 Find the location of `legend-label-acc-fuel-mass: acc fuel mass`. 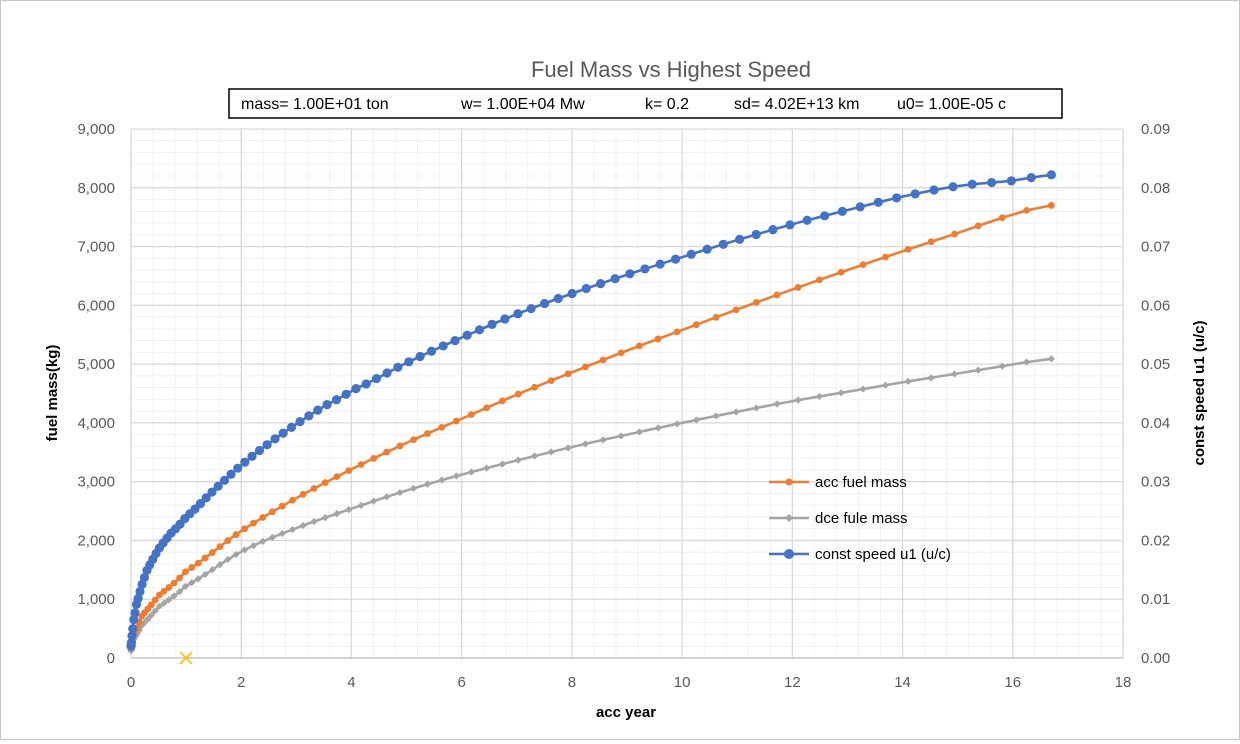

legend-label-acc-fuel-mass: acc fuel mass is located at coordinates (861, 482).